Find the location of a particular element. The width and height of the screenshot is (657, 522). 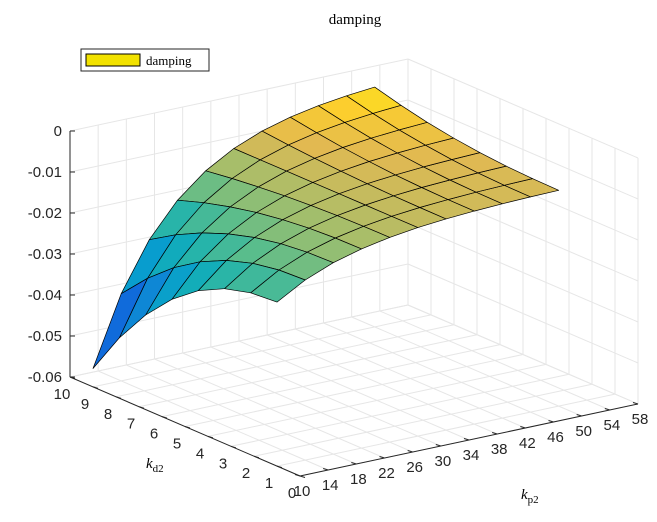

x-tick-label: 46 is located at coordinates (555, 437).